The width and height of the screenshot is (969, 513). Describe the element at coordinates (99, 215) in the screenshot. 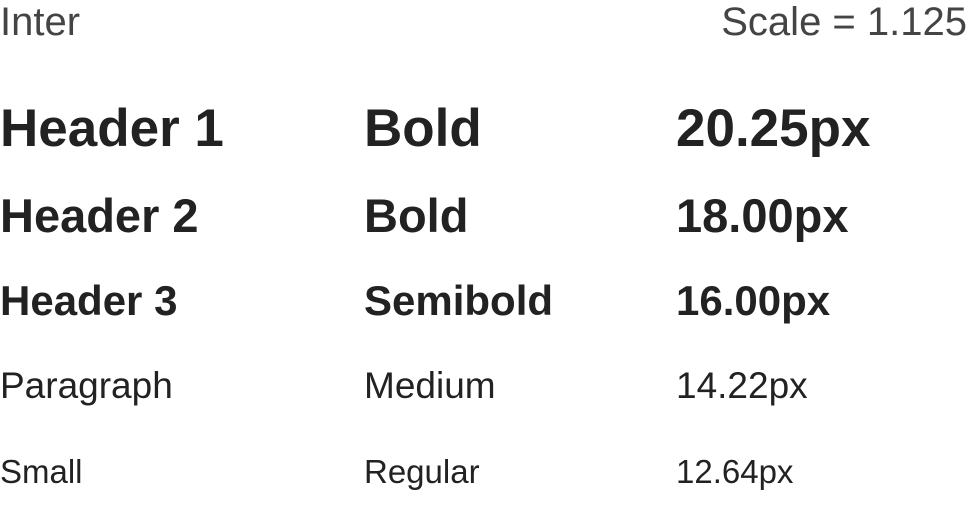

I see `style-name: Header 2` at that location.